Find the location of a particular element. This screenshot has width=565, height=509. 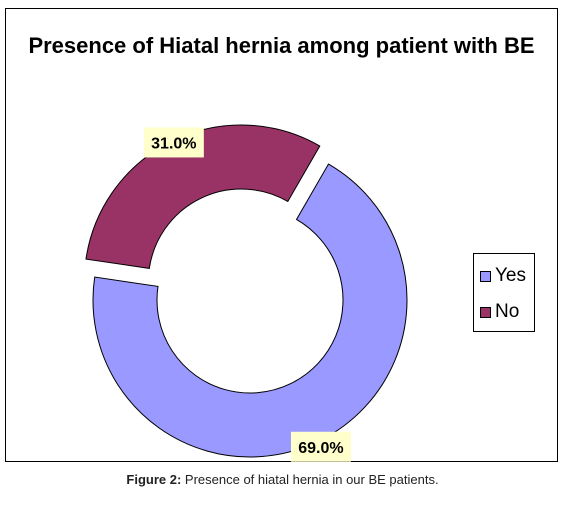

data-label-yes: 69.0% is located at coordinates (320, 446).